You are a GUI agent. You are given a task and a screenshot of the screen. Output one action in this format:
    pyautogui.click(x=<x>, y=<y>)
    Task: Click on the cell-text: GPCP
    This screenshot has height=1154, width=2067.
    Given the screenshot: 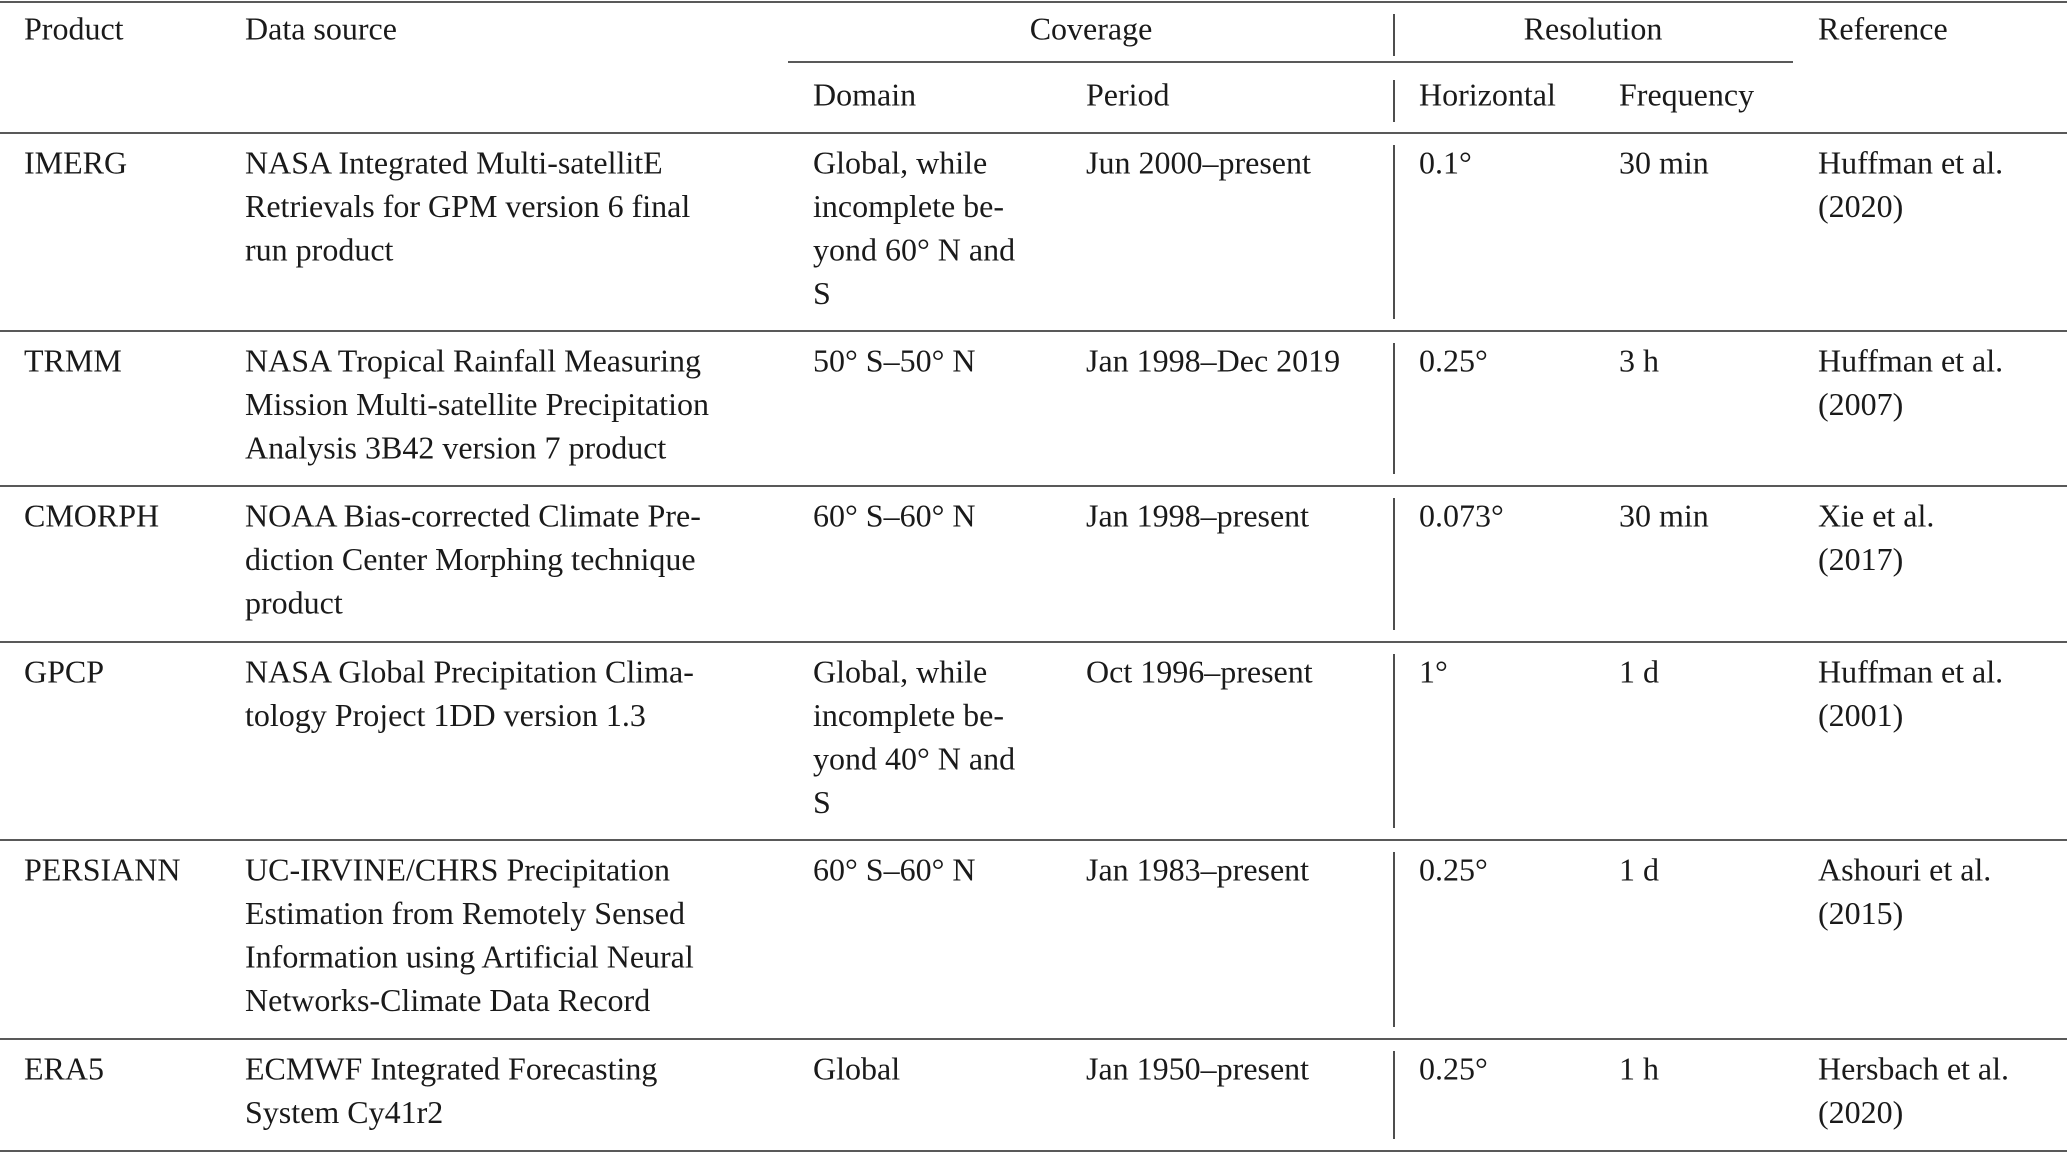 What is the action you would take?
    pyautogui.click(x=64, y=671)
    